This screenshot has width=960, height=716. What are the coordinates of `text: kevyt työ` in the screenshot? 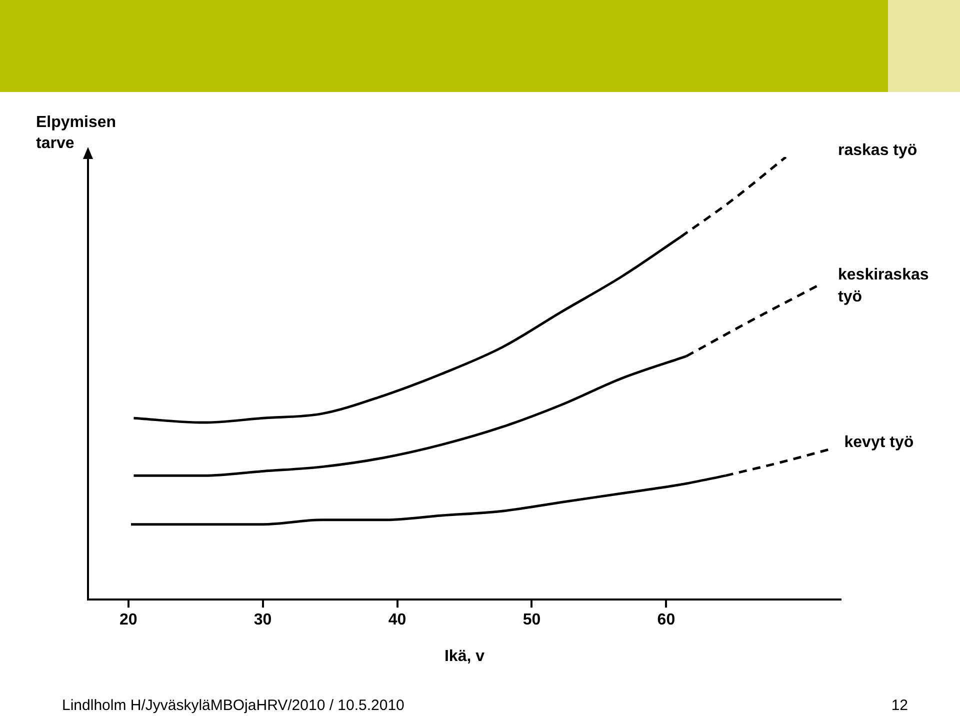 It's located at (879, 443).